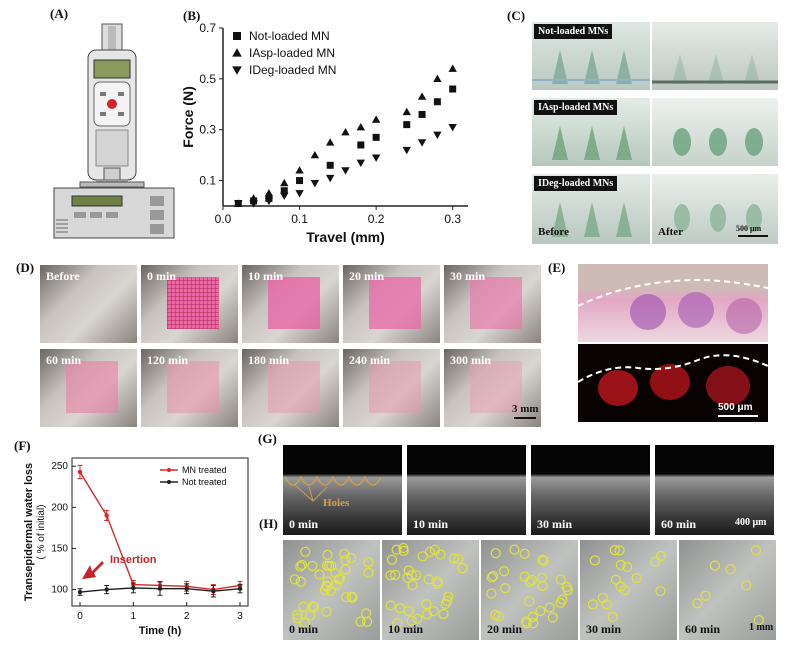 The width and height of the screenshot is (796, 651). I want to click on b-y-axis-title: Force (N), so click(188, 116).